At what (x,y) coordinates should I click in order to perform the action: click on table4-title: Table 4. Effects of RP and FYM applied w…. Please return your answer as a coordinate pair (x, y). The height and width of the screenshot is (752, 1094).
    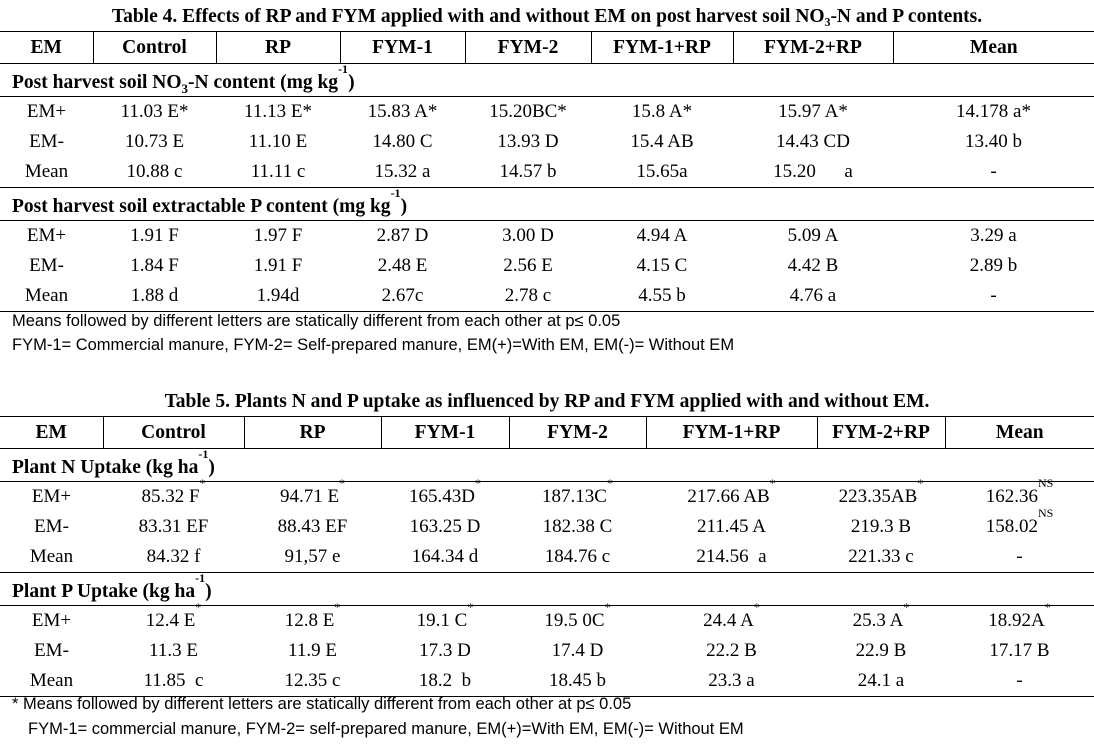
    Looking at the image, I should click on (547, 16).